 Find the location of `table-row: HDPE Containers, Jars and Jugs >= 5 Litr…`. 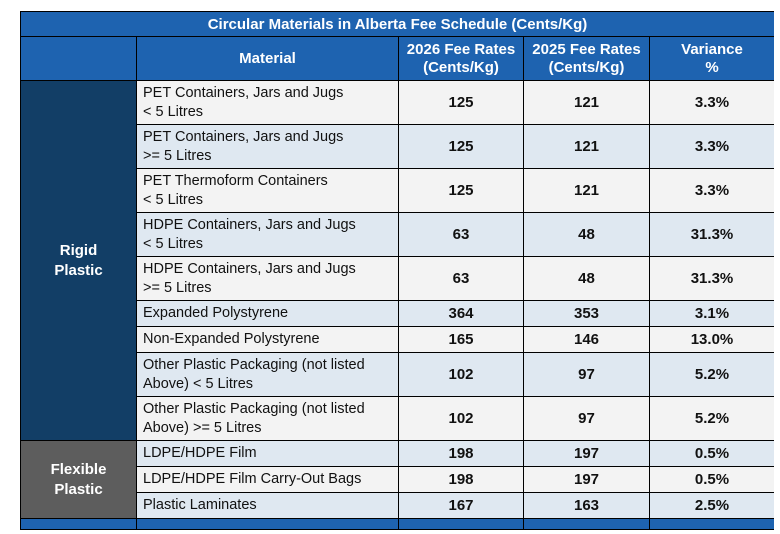

table-row: HDPE Containers, Jars and Jugs >= 5 Litr… is located at coordinates (397, 278).